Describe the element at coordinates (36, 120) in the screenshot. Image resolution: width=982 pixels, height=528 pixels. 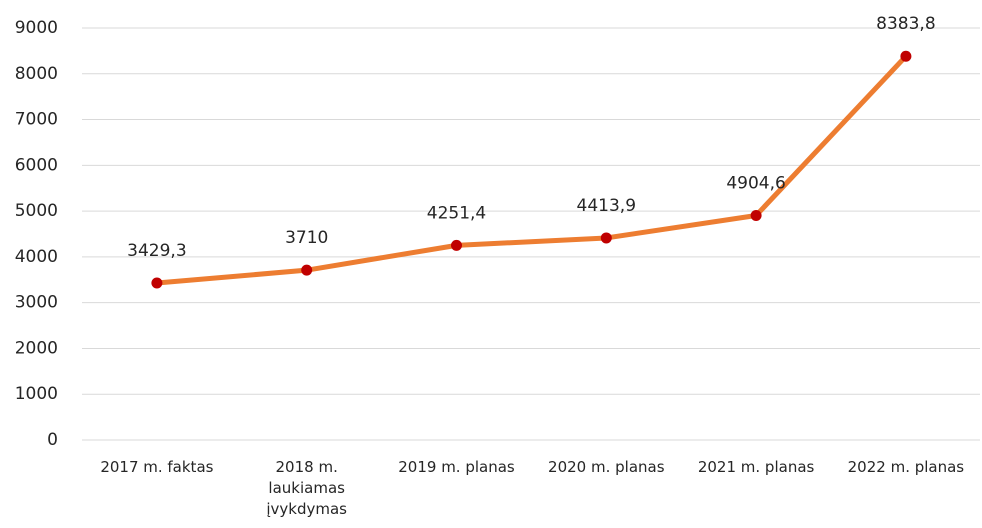
I see `y-tick-label: 7000` at that location.